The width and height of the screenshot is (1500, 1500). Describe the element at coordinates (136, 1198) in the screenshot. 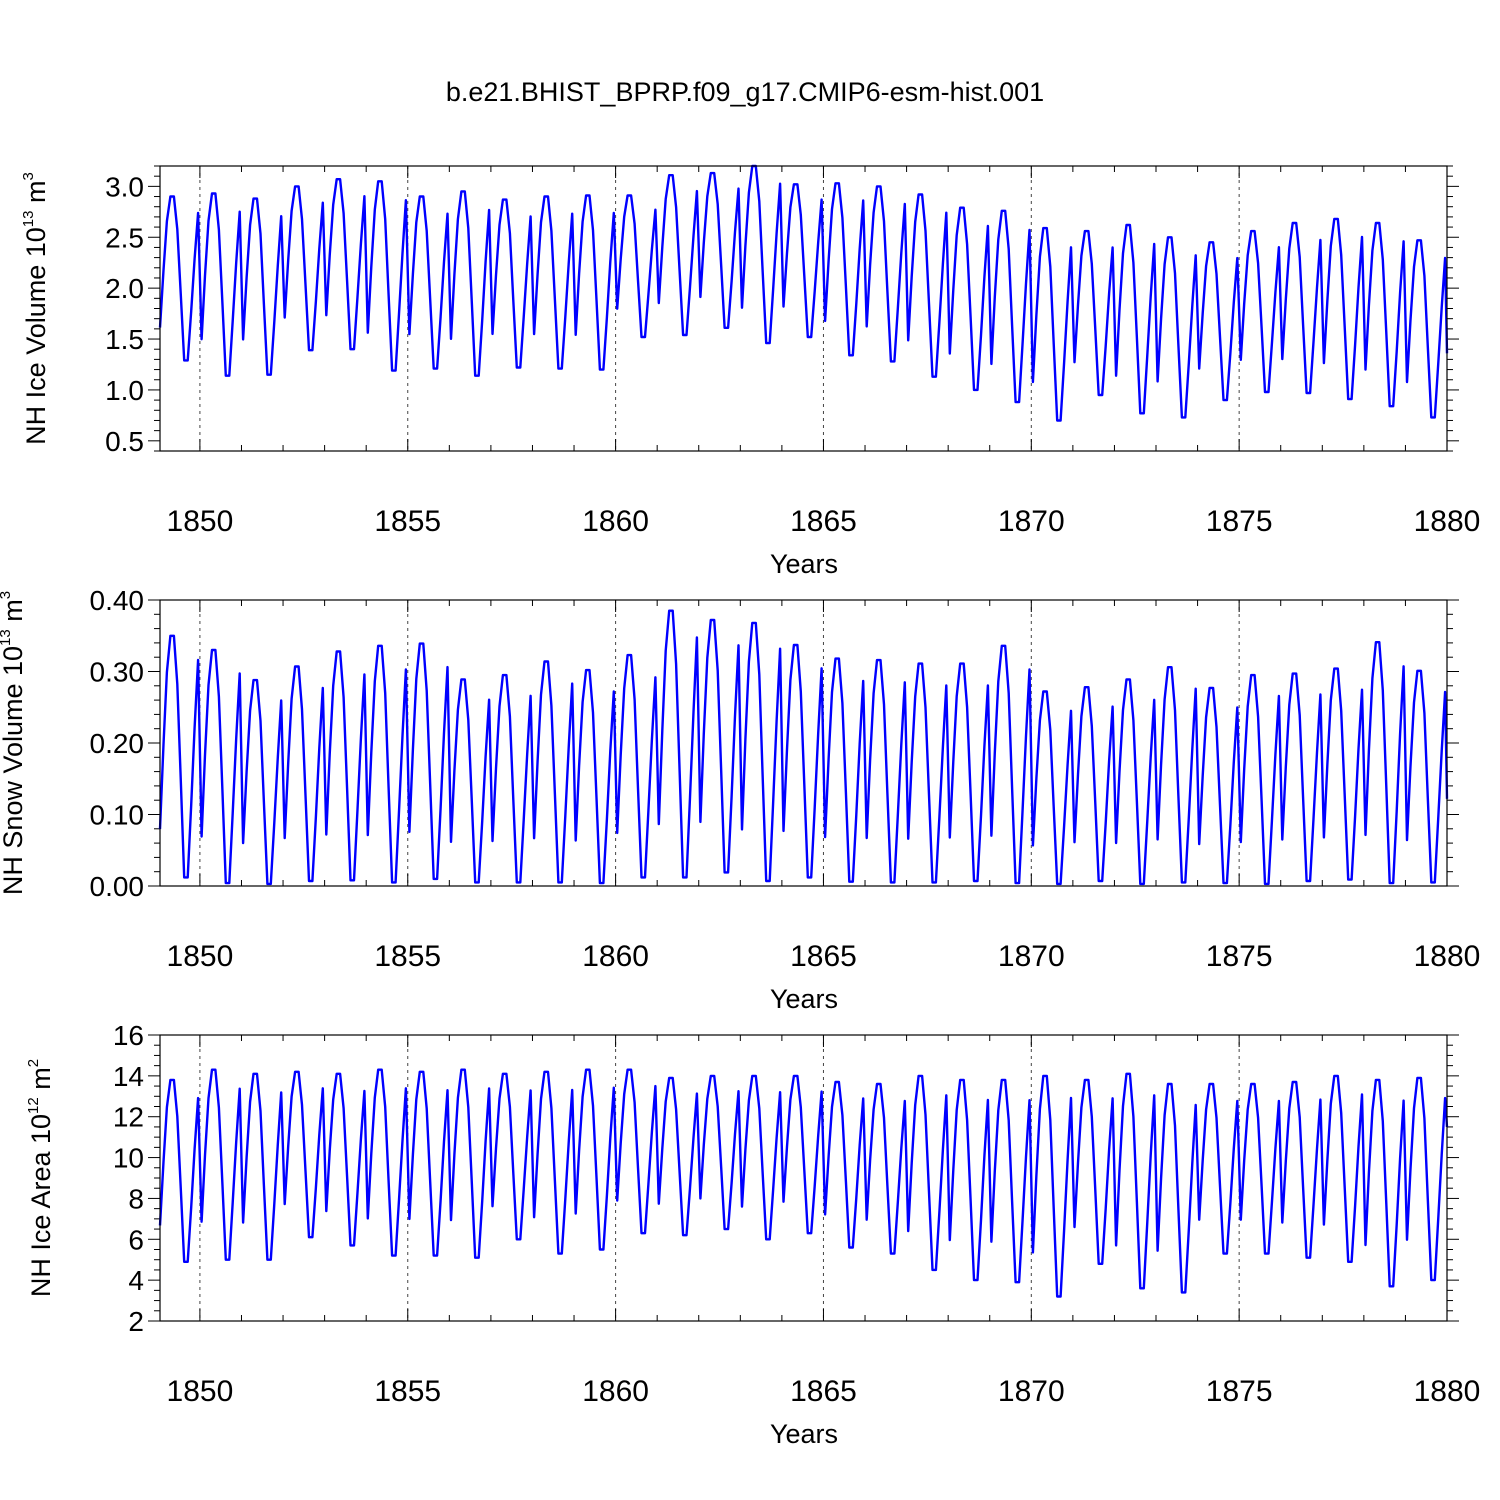

I see `y-tick-label: 8` at that location.